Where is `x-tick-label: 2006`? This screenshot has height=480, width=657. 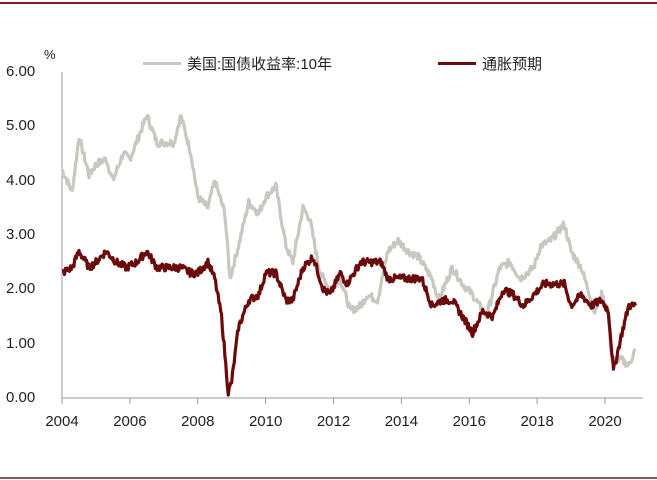 x-tick-label: 2006 is located at coordinates (130, 421).